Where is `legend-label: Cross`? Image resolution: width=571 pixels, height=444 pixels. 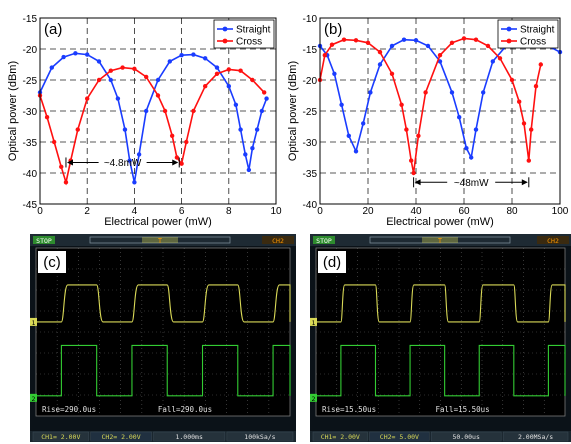
legend-label: Cross is located at coordinates (249, 42).